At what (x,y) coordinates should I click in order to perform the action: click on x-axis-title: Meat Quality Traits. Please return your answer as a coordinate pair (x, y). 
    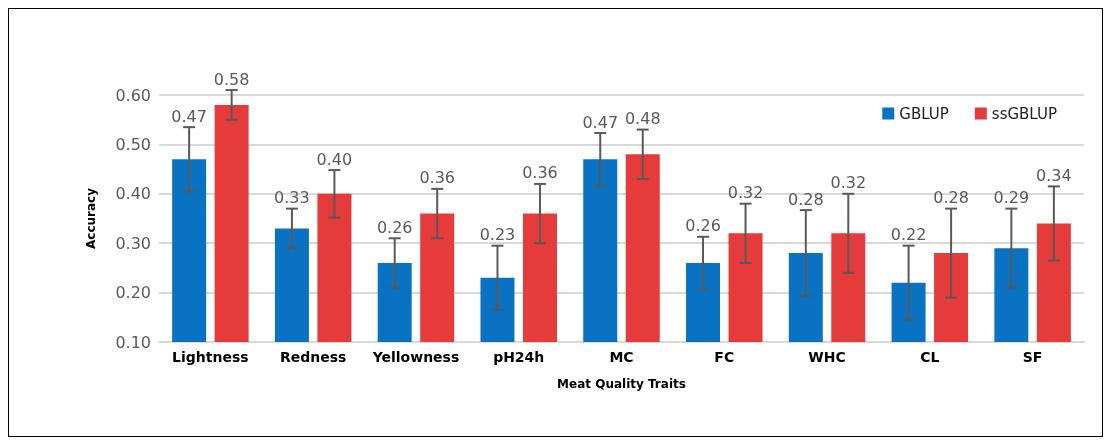
    Looking at the image, I should click on (621, 384).